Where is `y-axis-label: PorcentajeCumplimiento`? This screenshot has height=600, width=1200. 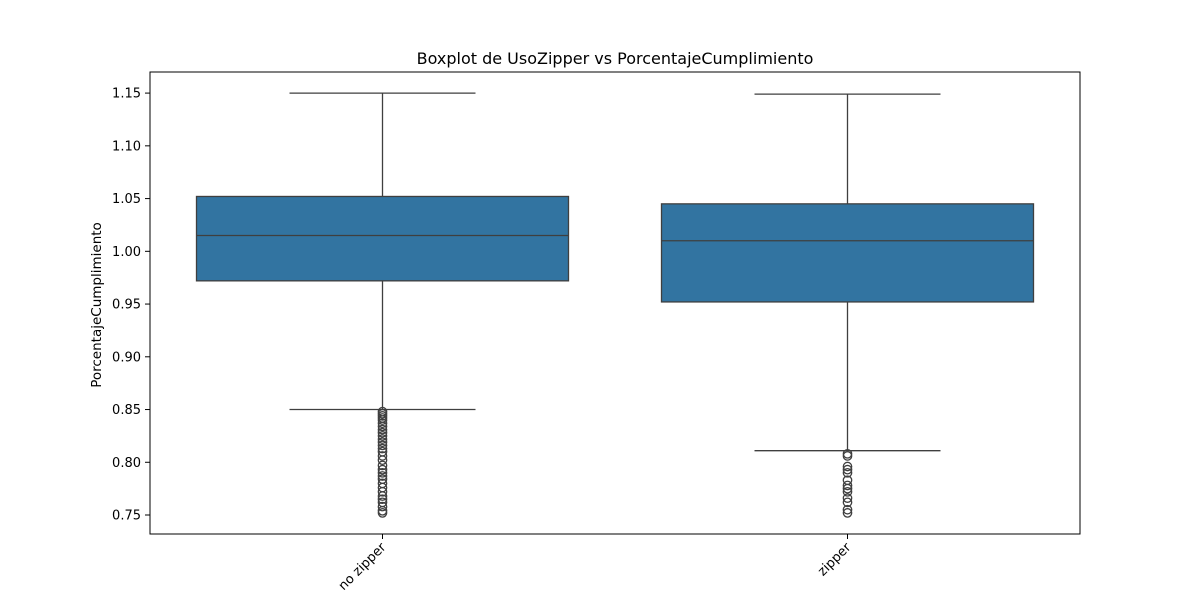
y-axis-label: PorcentajeCumplimiento is located at coordinates (97, 305).